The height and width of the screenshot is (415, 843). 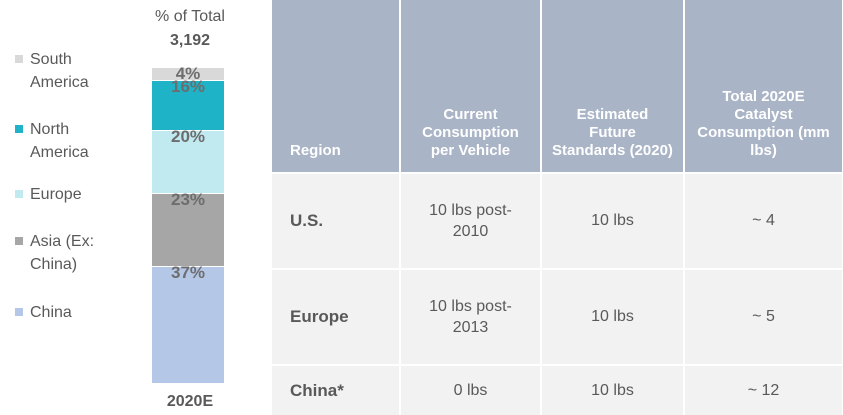 I want to click on legend-item: North America, so click(x=70, y=141).